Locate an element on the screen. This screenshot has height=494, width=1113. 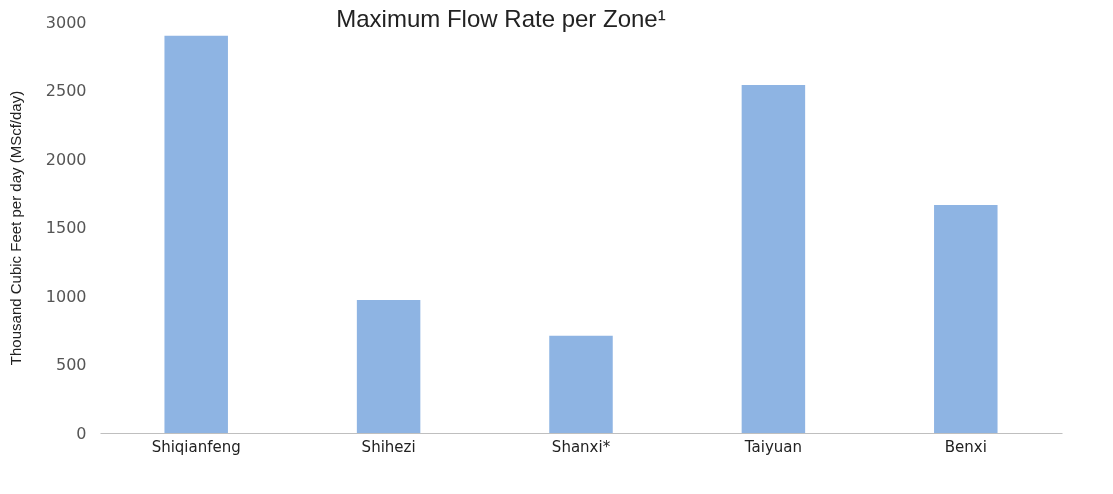
chart-title: Maximum Flow Rate per Zone¹ is located at coordinates (501, 18).